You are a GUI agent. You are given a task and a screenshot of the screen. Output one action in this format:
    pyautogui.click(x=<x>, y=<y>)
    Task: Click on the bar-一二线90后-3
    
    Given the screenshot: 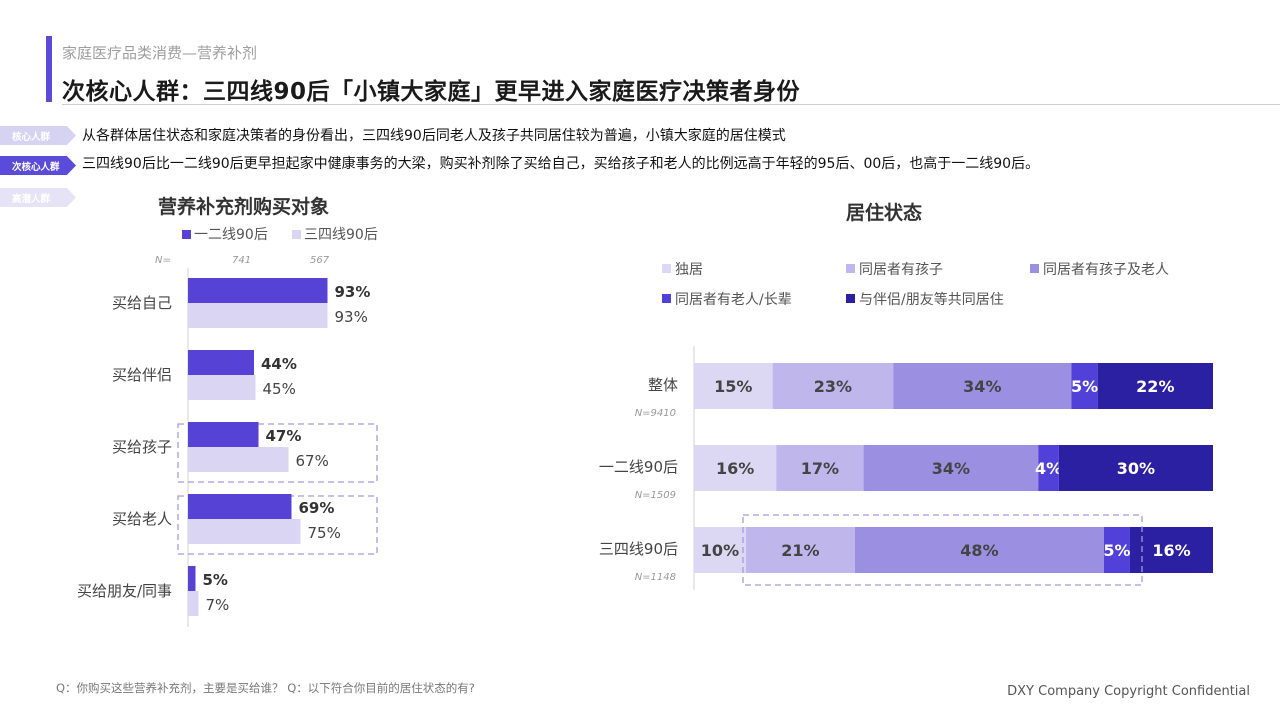 What is the action you would take?
    pyautogui.click(x=240, y=506)
    